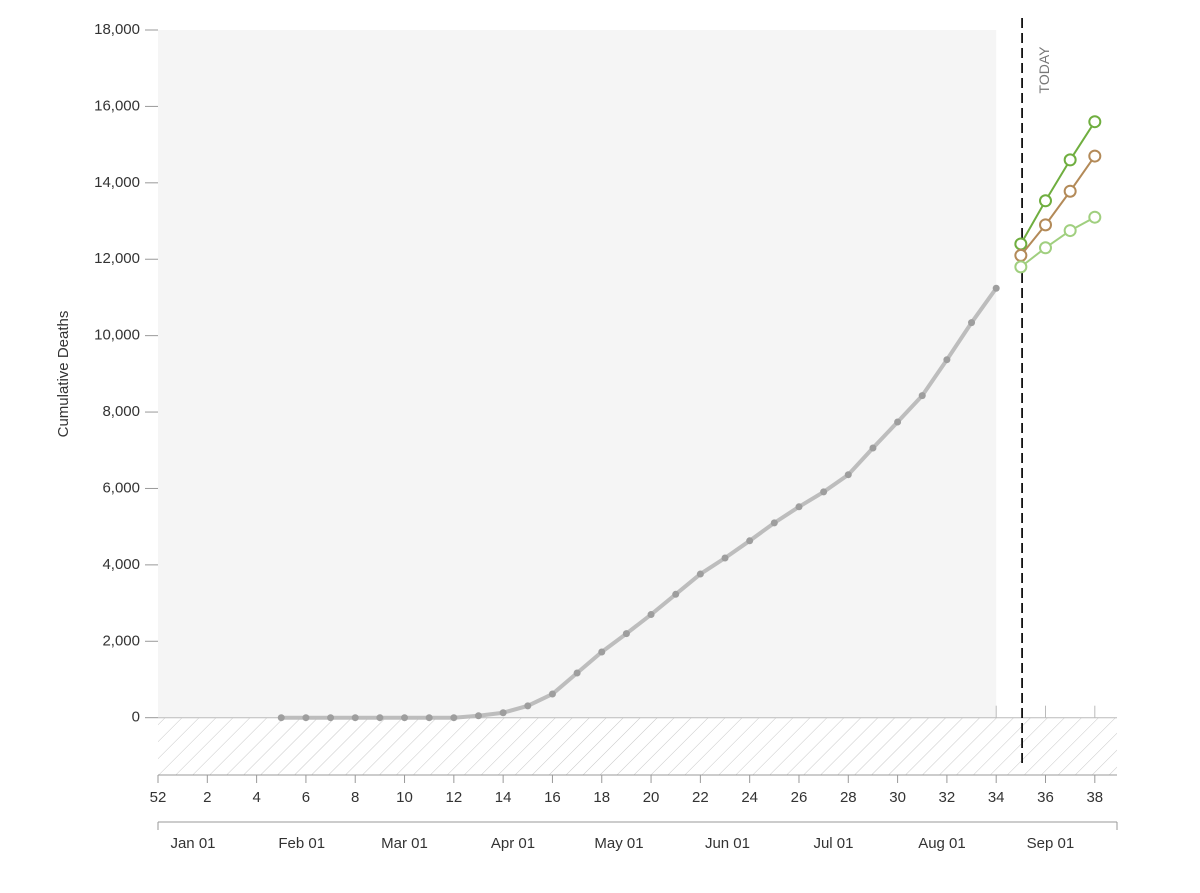 Image resolution: width=1200 pixels, height=893 pixels. Describe the element at coordinates (117, 182) in the screenshot. I see `y-tick-label: 14,000` at that location.